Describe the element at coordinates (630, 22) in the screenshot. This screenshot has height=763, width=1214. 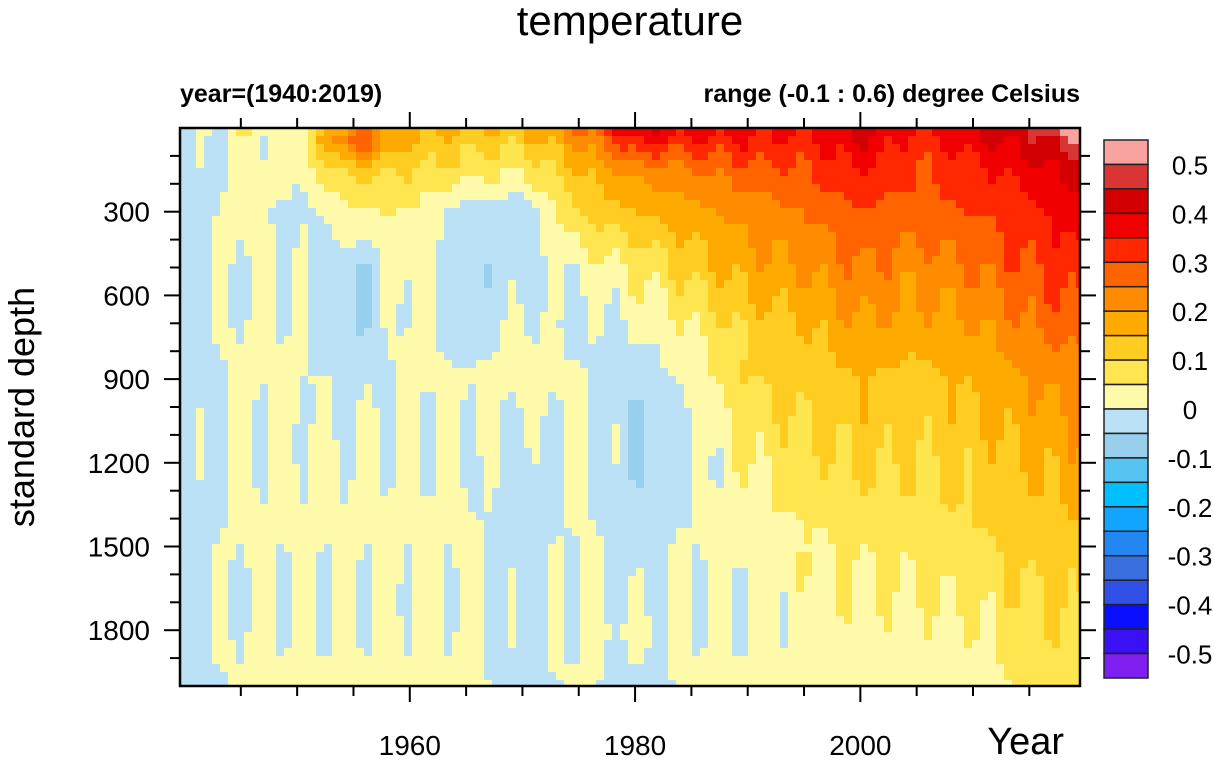
I see `chart-title: temperature` at that location.